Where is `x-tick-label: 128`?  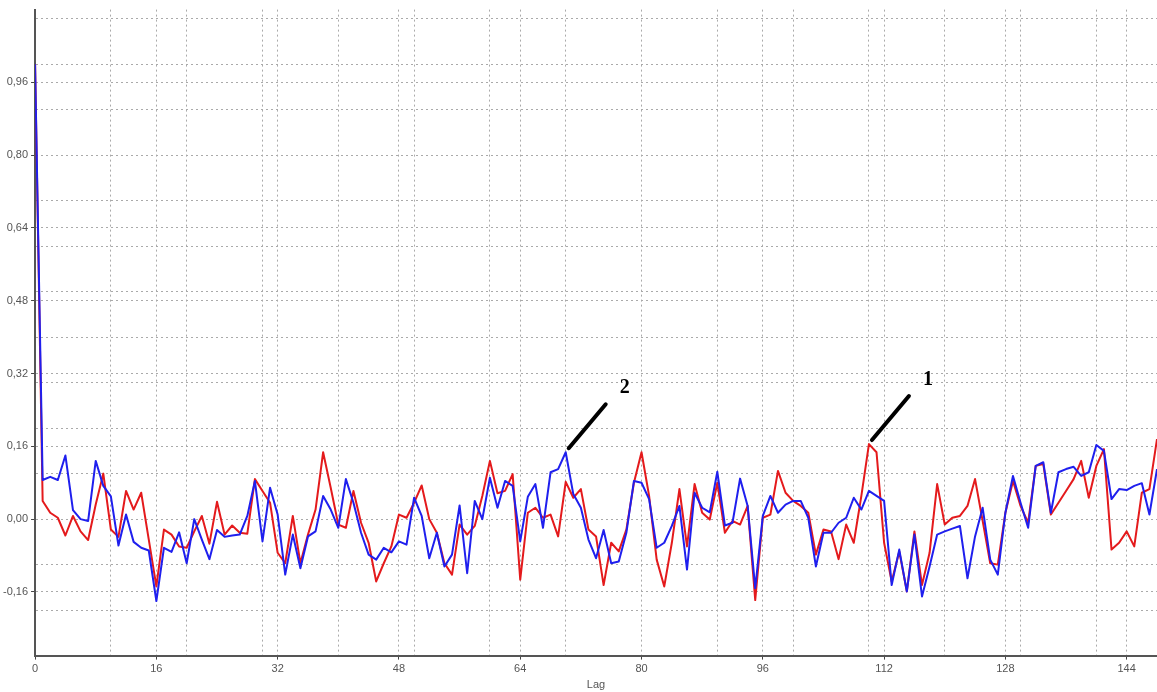 x-tick-label: 128 is located at coordinates (1005, 668).